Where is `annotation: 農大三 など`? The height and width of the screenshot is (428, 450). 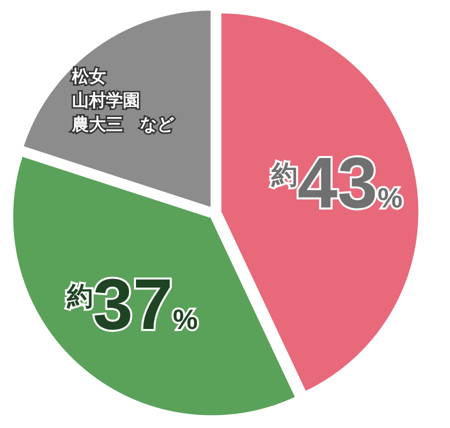
annotation: 農大三 など is located at coordinates (123, 125).